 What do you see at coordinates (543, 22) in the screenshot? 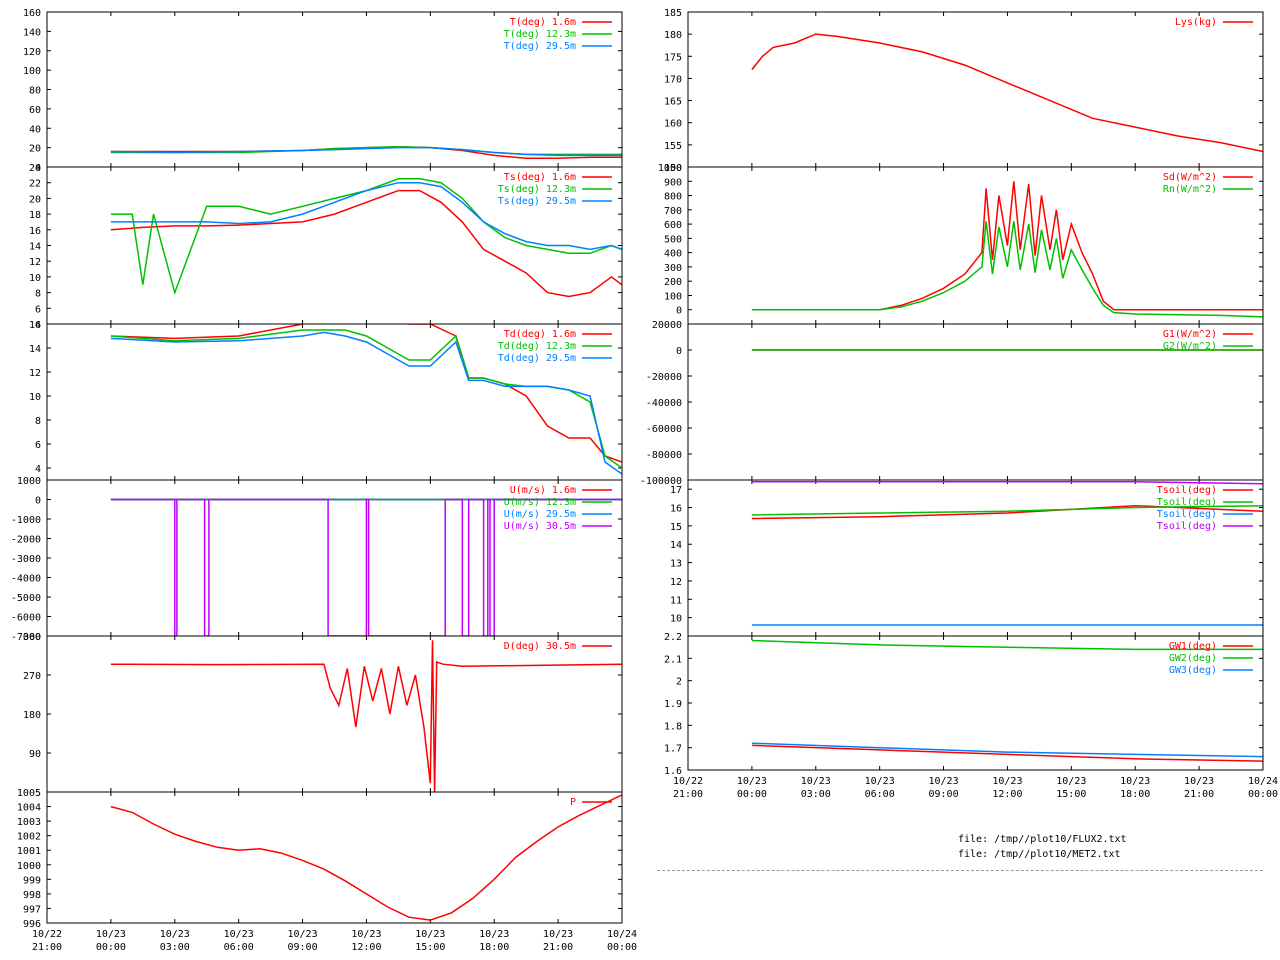
I see `legend-label: T(deg) 1.6m` at bounding box center [543, 22].